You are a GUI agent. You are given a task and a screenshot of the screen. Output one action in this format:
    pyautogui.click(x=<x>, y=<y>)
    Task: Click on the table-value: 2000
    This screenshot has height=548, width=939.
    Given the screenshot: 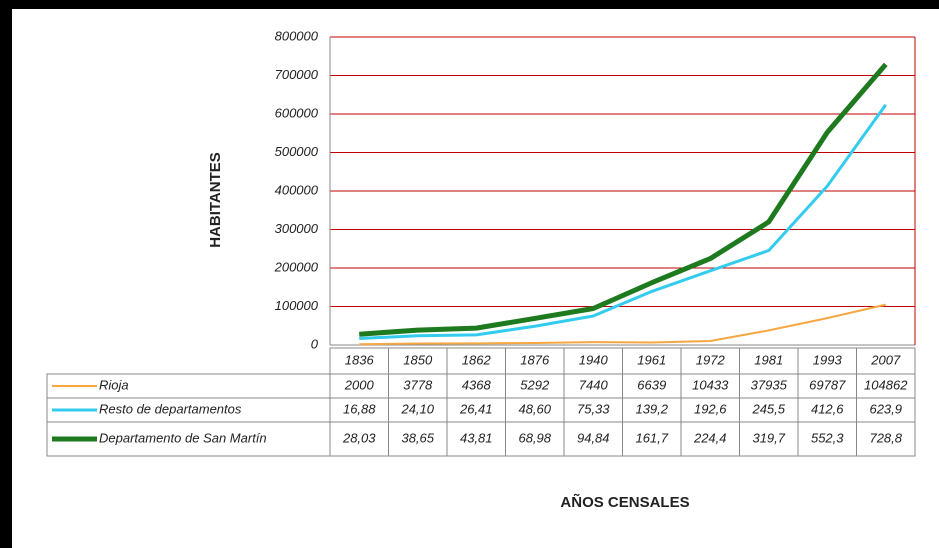 What is the action you would take?
    pyautogui.click(x=359, y=384)
    